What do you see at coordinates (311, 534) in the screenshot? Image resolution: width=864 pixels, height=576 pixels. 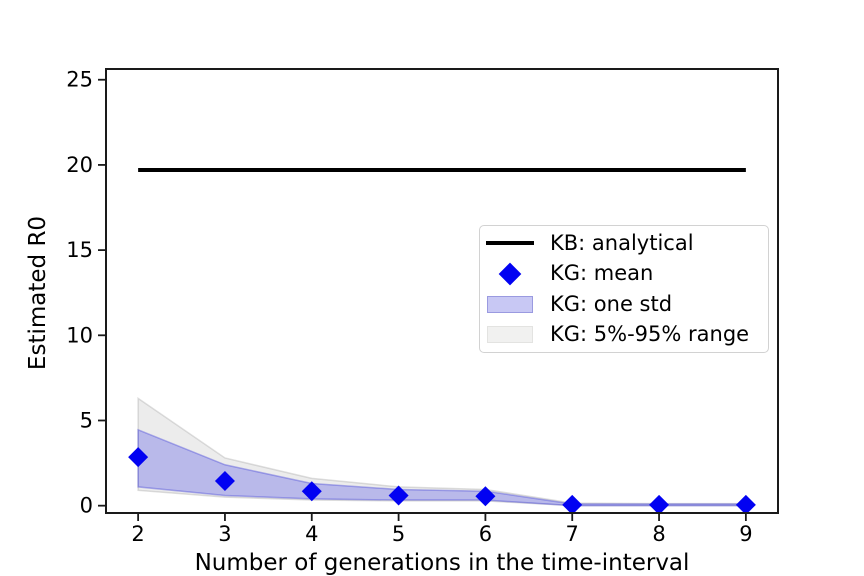 I see `x-tick-label: 4` at bounding box center [311, 534].